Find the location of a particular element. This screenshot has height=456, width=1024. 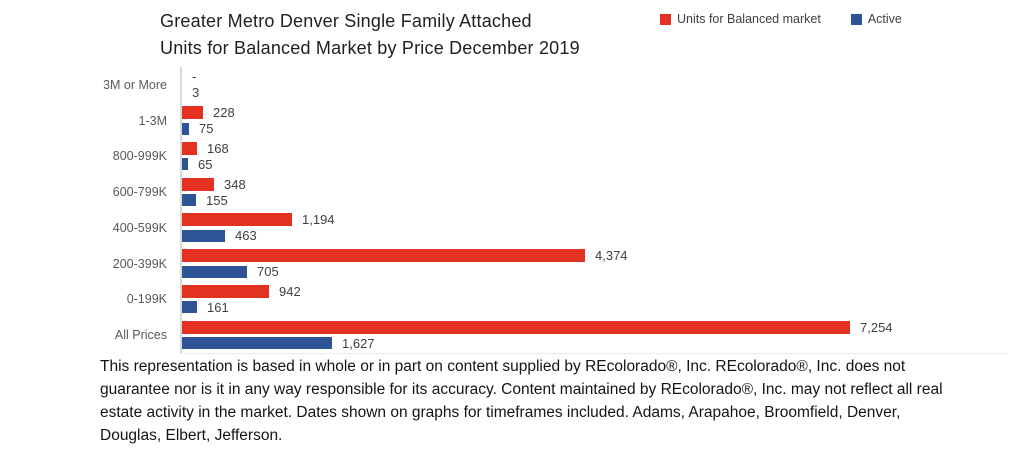

value-label: 7,254 is located at coordinates (876, 327).